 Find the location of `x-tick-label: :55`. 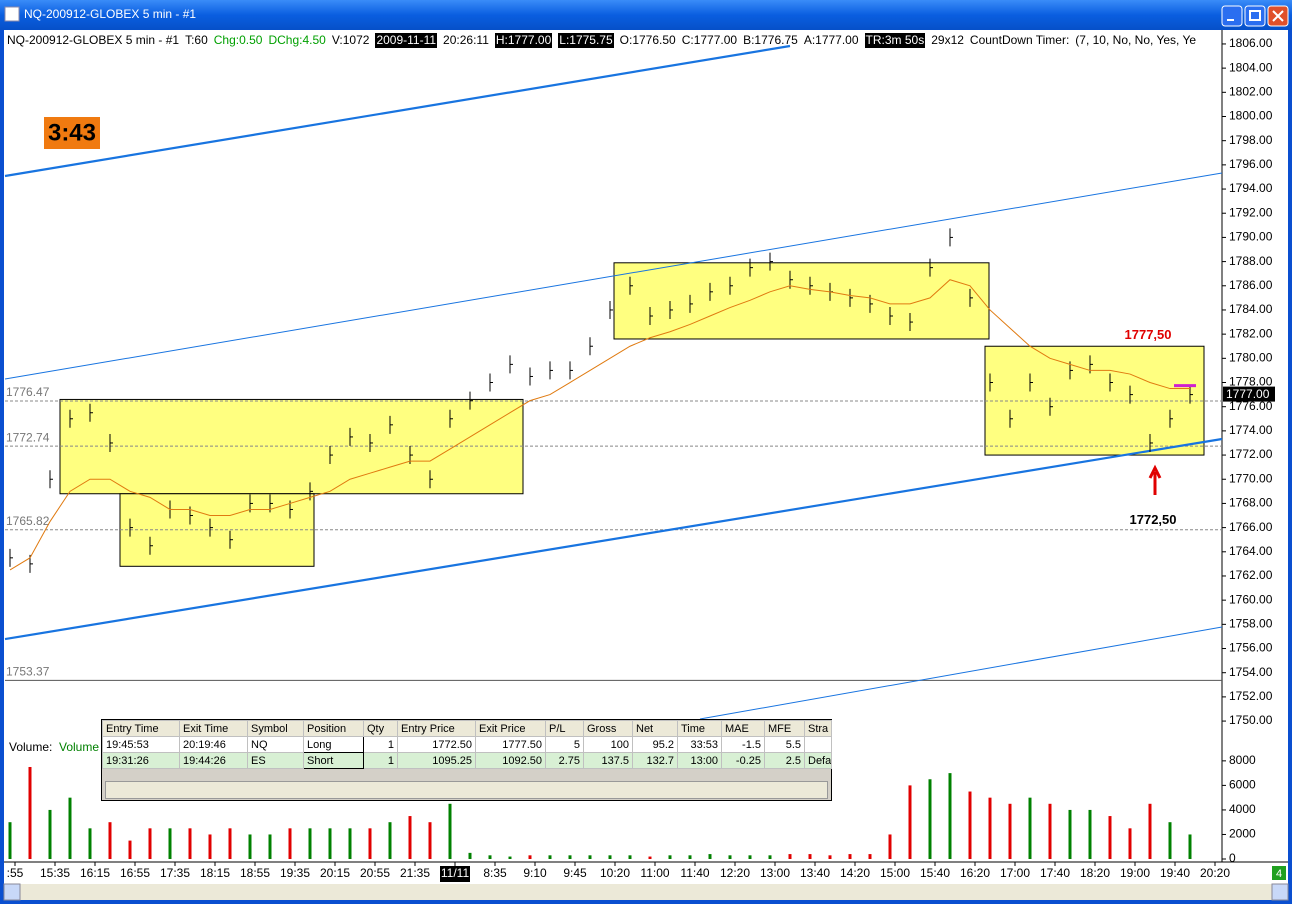

x-tick-label: :55 is located at coordinates (15, 873).